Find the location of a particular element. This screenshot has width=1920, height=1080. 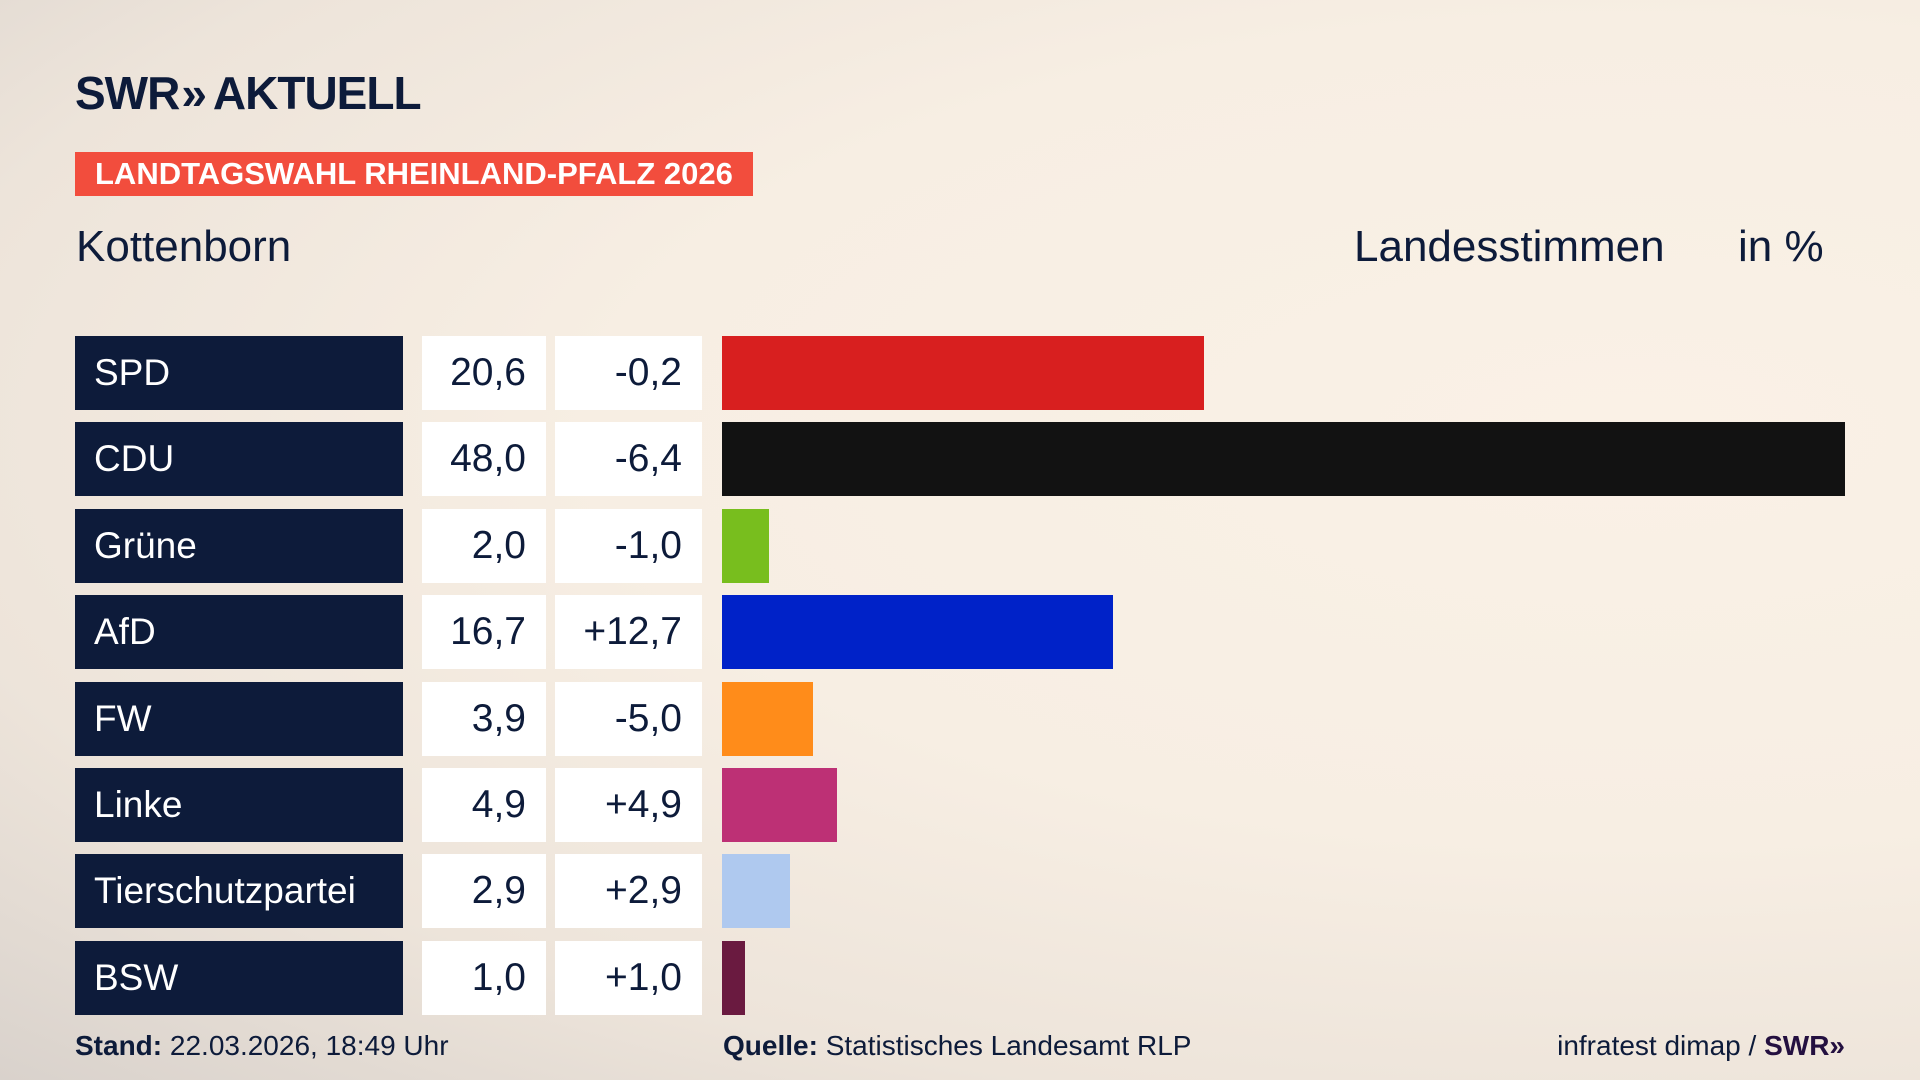

credit: infratest dimap / SWR» is located at coordinates (1701, 1046).